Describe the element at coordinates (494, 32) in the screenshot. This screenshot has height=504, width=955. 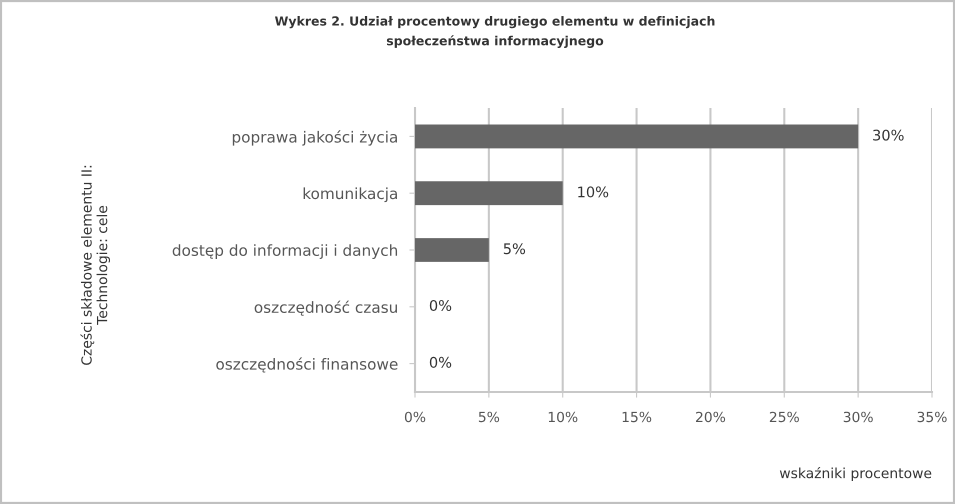
I see `chart-title: Wykres 2. Udział procentowy drugiego elementu w definicjach społeczeństwa informacyjnego` at that location.